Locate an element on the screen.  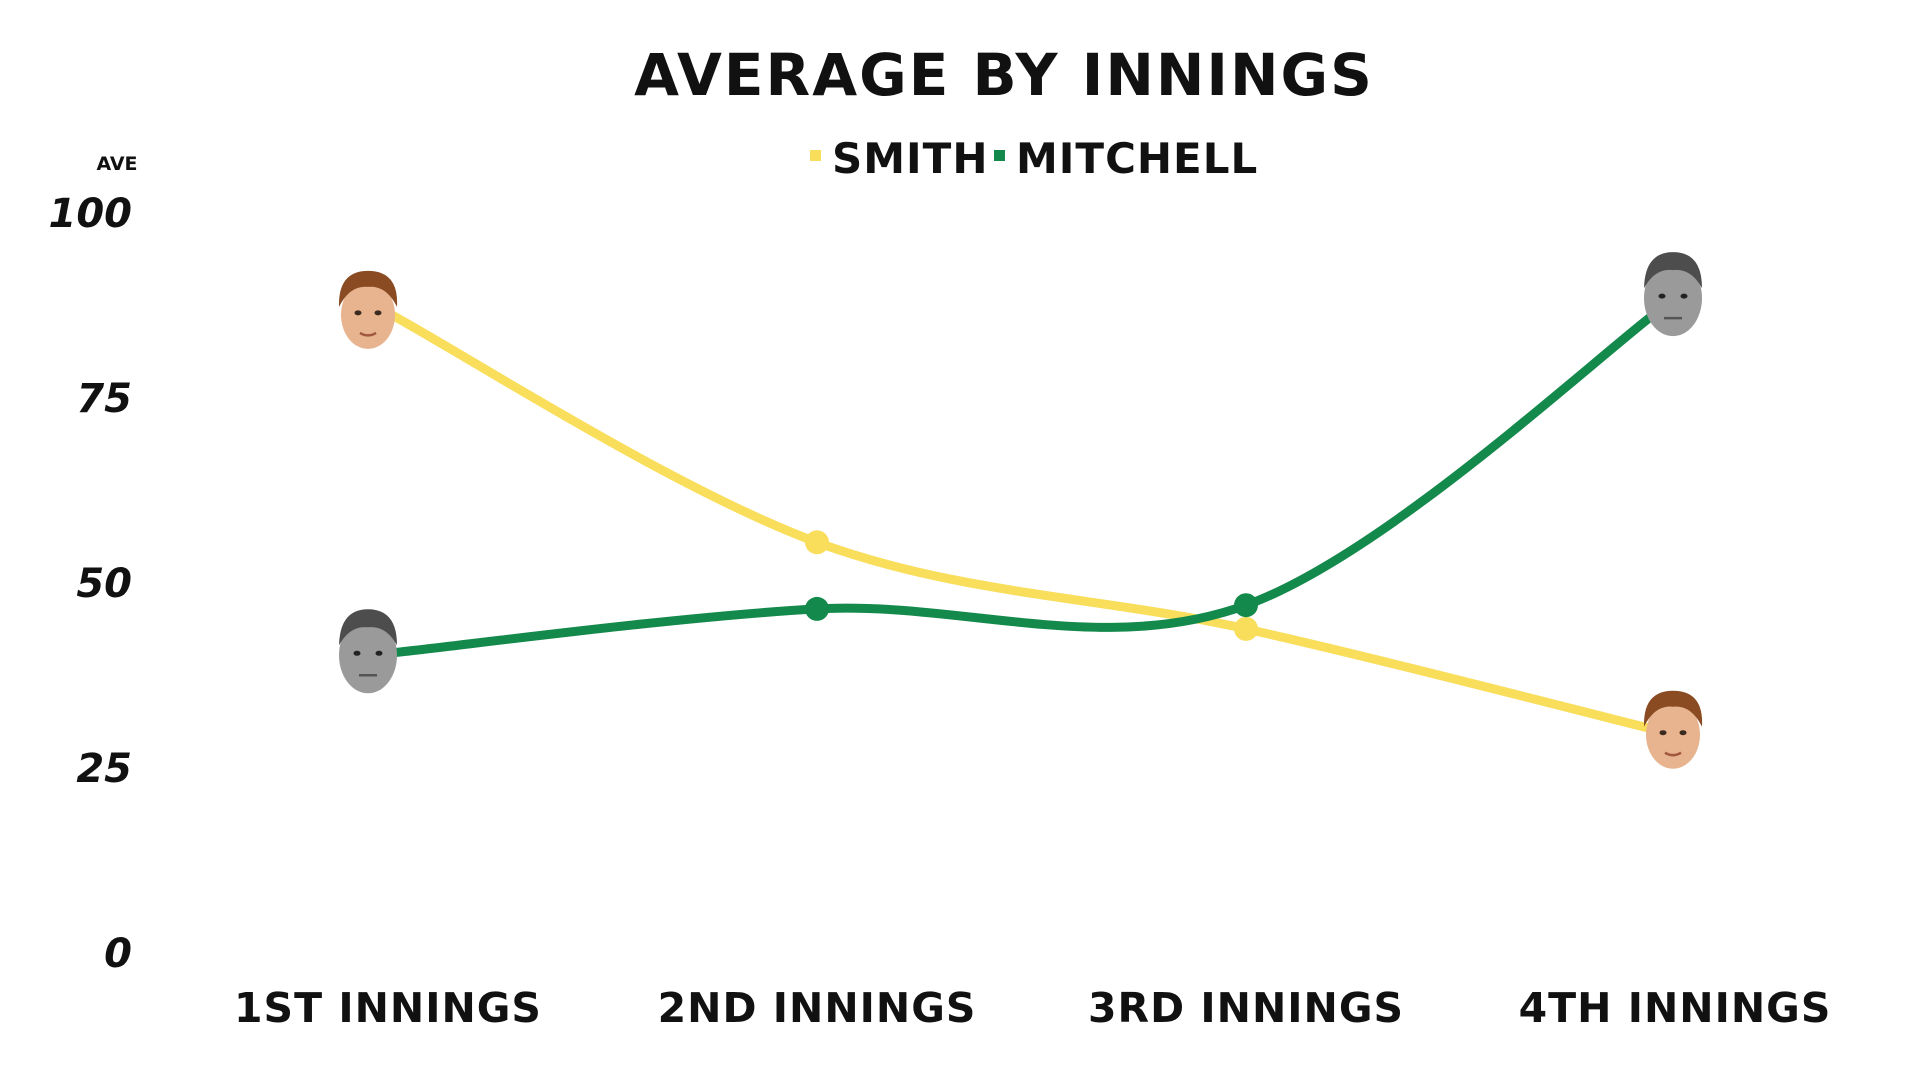
legend-label: SMITH is located at coordinates (910, 158).